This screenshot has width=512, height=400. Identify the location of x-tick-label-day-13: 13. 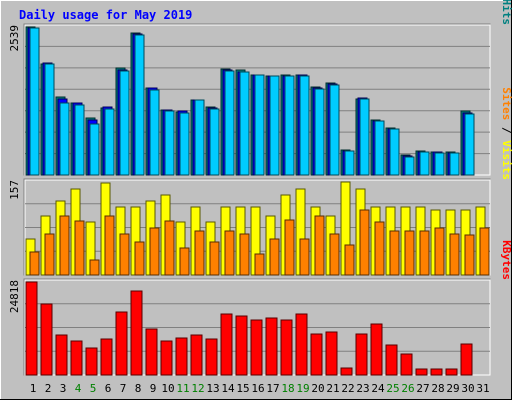
(212, 388).